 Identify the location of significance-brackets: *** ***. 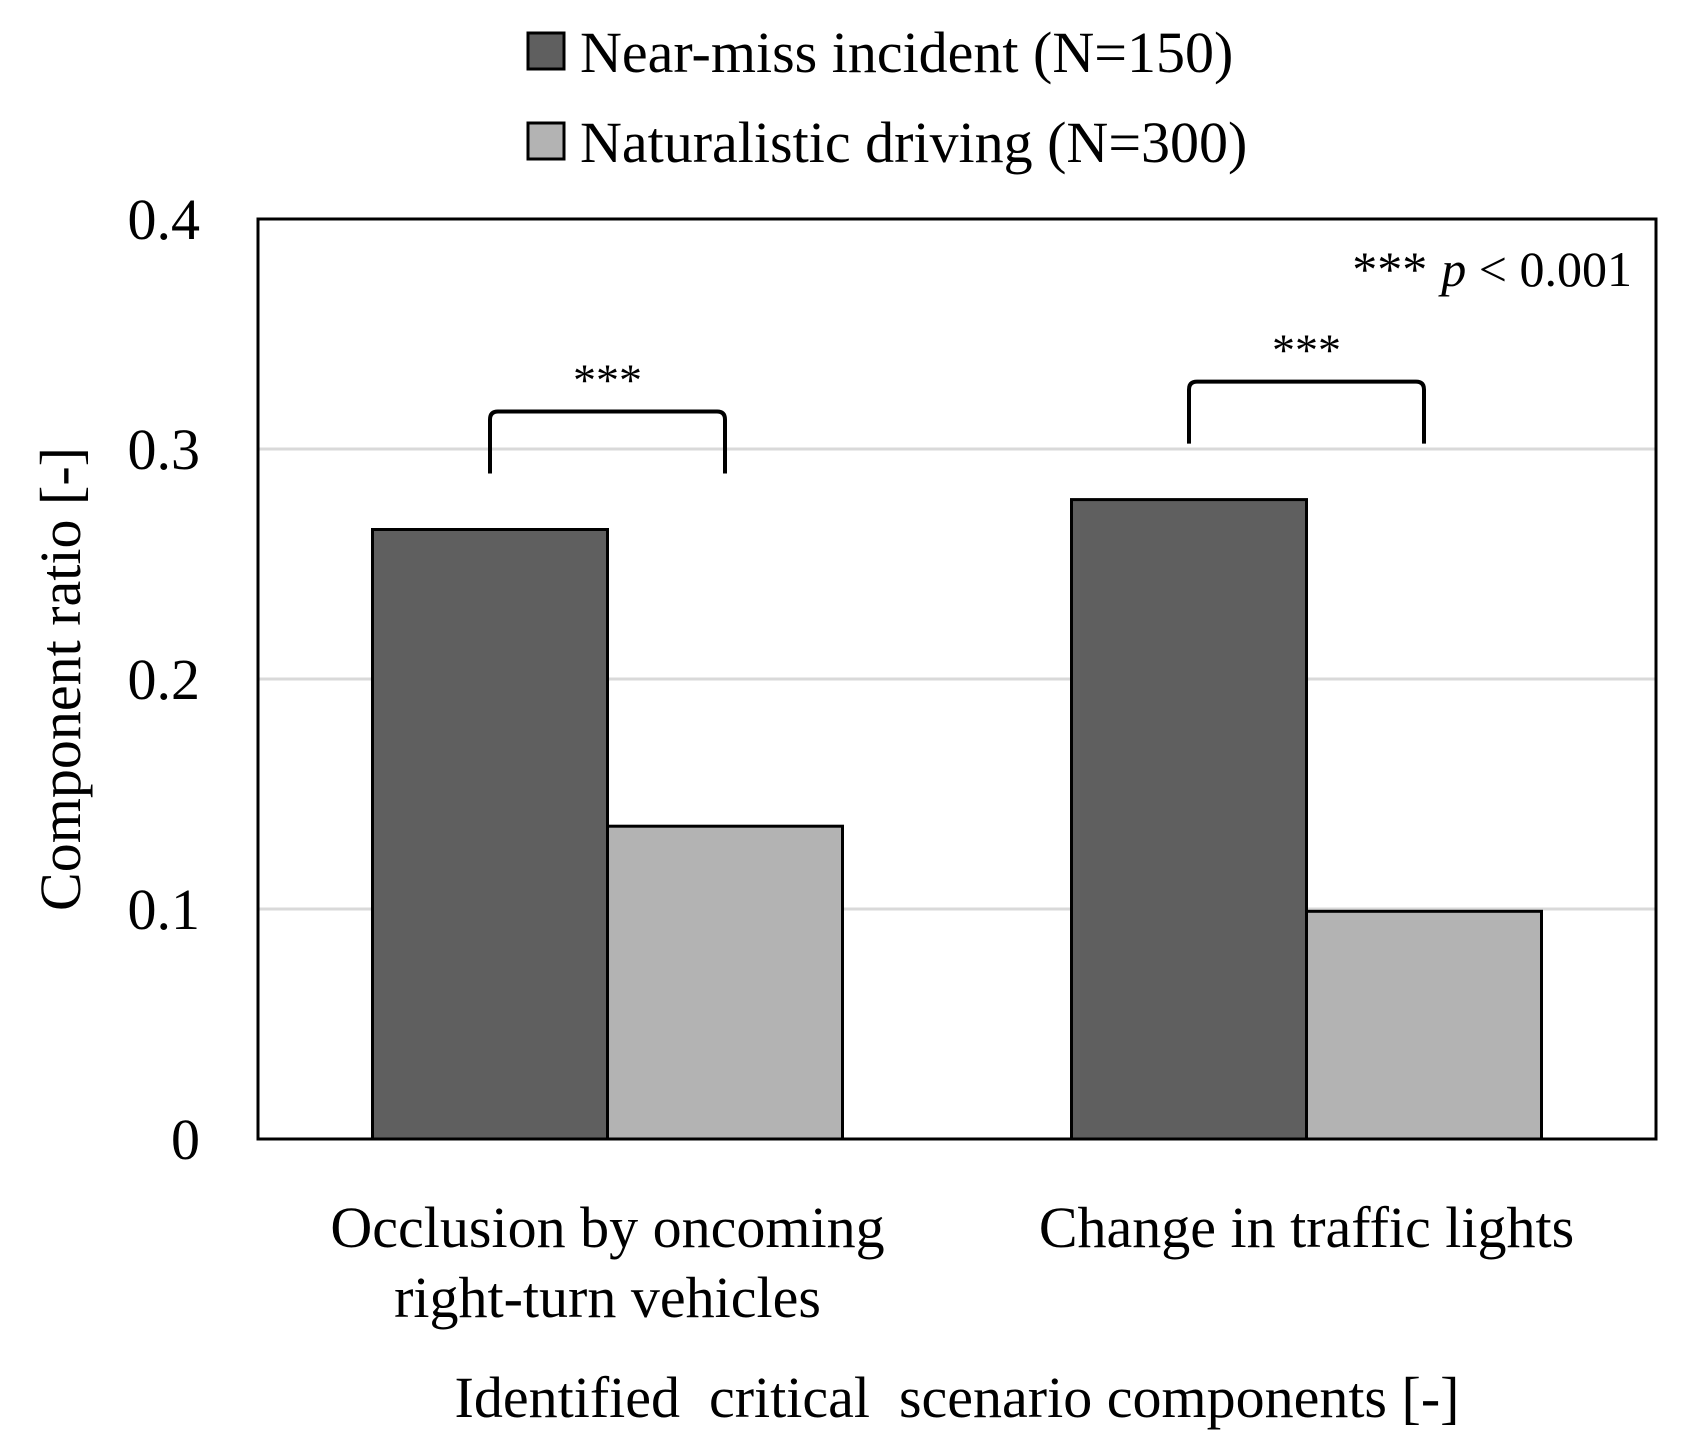
(957, 399).